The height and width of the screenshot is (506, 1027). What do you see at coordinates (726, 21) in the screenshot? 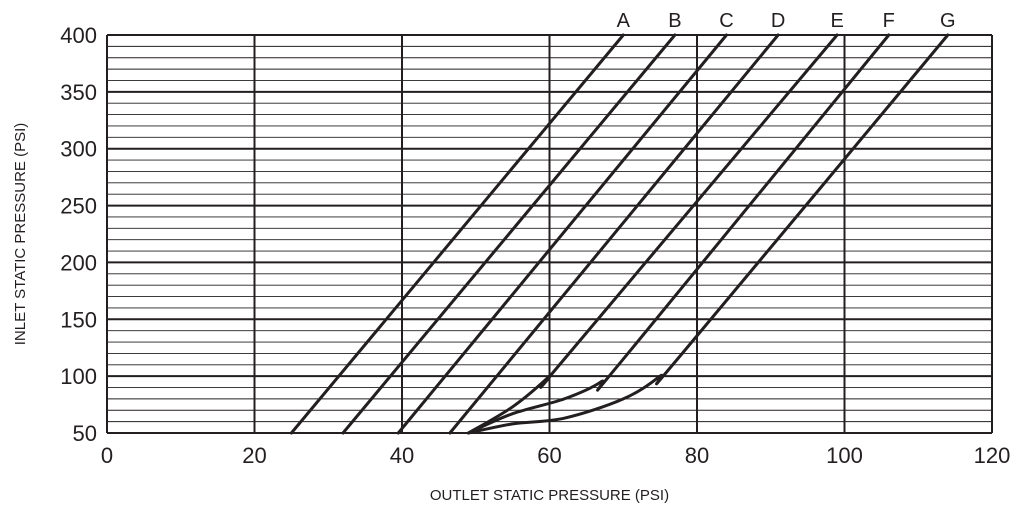
I see `series-label-c: C` at bounding box center [726, 21].